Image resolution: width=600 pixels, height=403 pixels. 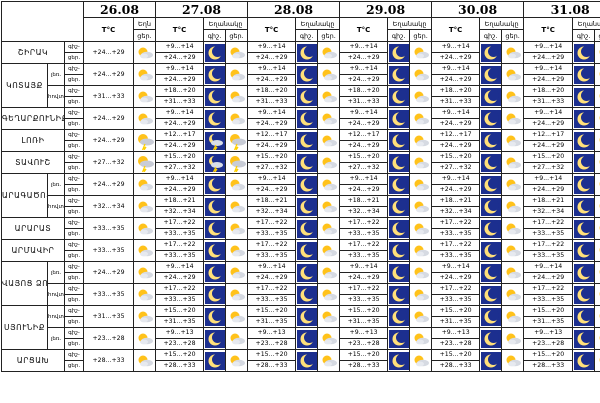 I want to click on weather-header: Եղանակը, so click(x=502, y=23).